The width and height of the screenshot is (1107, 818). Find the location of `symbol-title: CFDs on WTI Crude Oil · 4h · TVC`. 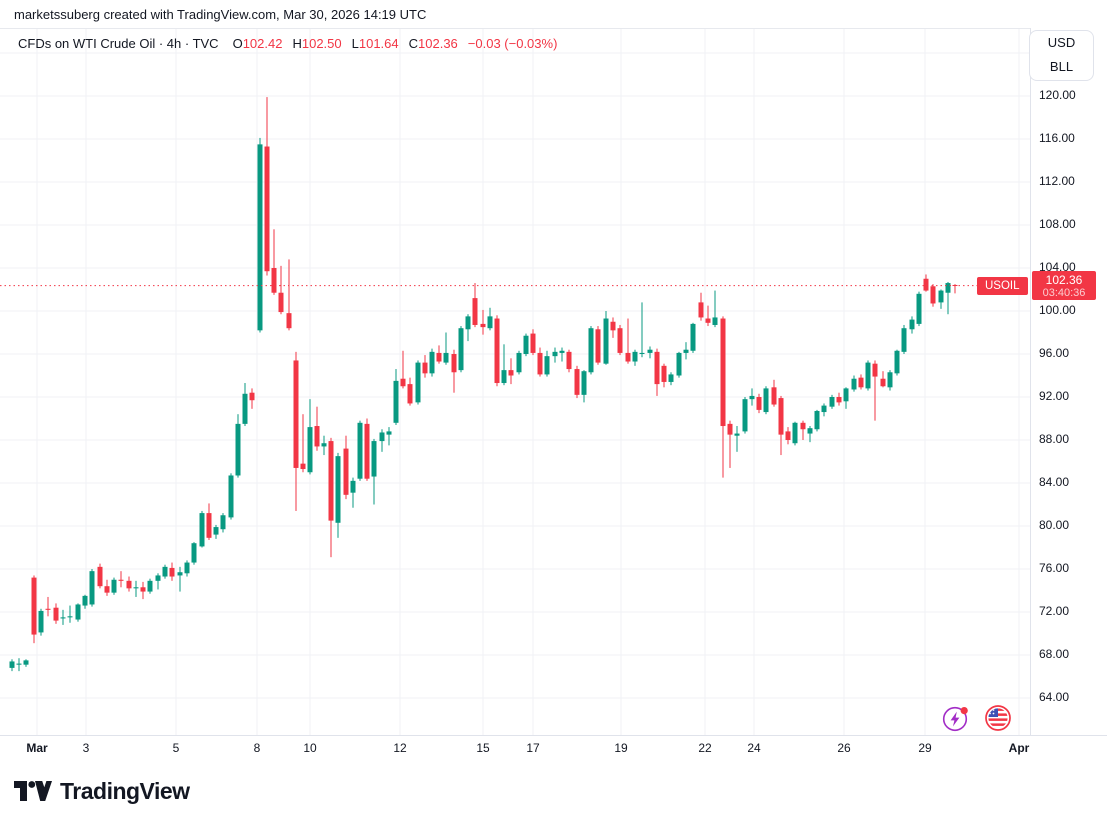

symbol-title: CFDs on WTI Crude Oil · 4h · TVC is located at coordinates (118, 43).